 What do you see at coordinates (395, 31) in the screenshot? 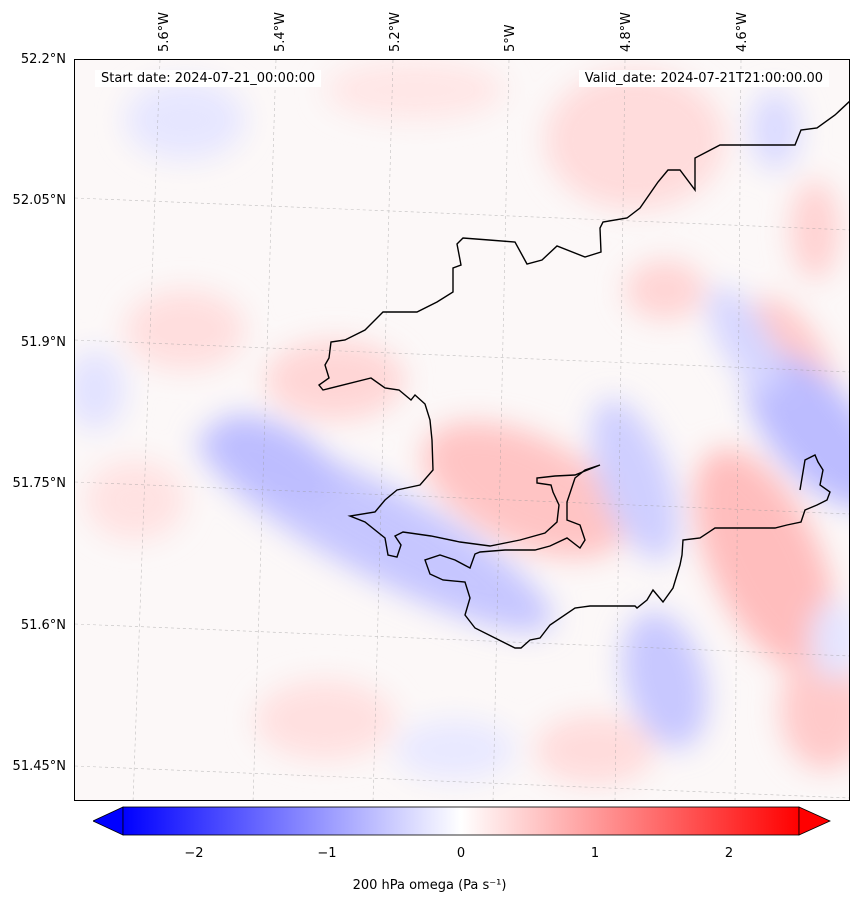
I see `lon-label-5.2w: 5.2°W` at bounding box center [395, 31].